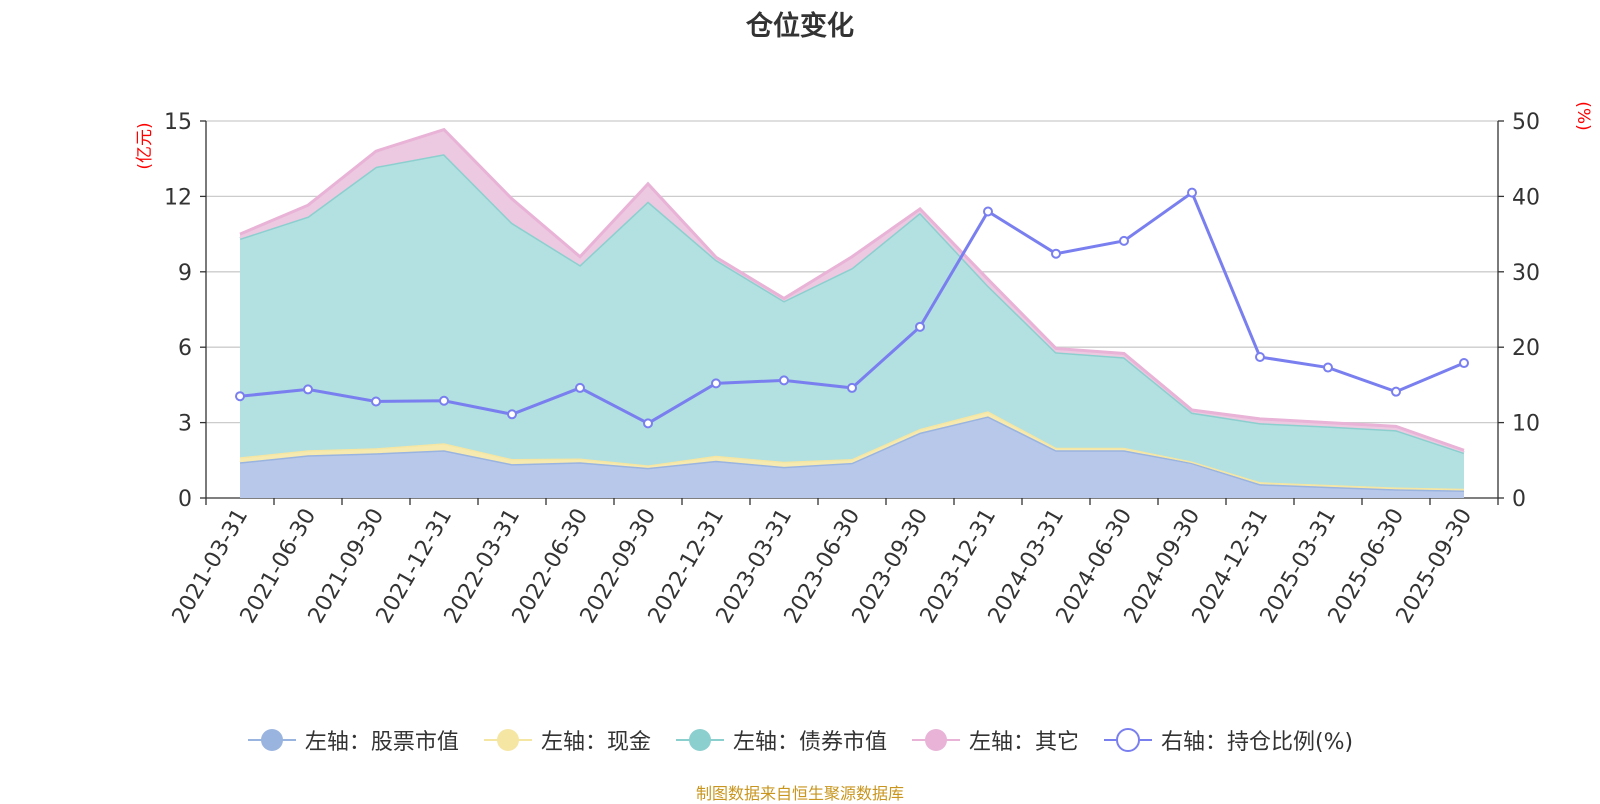 Image resolution: width=1600 pixels, height=804 pixels. What do you see at coordinates (1526, 348) in the screenshot?
I see `right-axis-tick-label: 20` at bounding box center [1526, 348].